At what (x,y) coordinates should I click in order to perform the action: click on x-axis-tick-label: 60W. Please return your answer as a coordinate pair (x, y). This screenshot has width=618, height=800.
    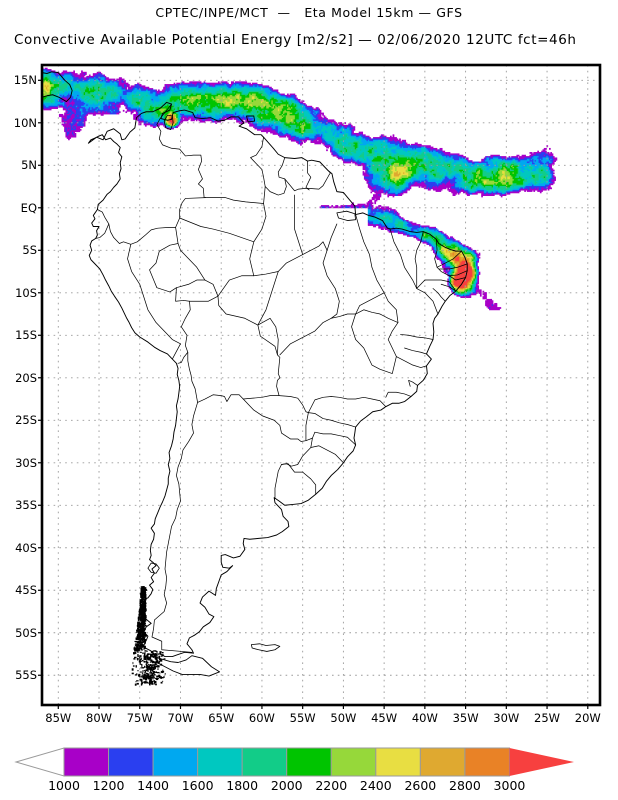
    Looking at the image, I should click on (261, 718).